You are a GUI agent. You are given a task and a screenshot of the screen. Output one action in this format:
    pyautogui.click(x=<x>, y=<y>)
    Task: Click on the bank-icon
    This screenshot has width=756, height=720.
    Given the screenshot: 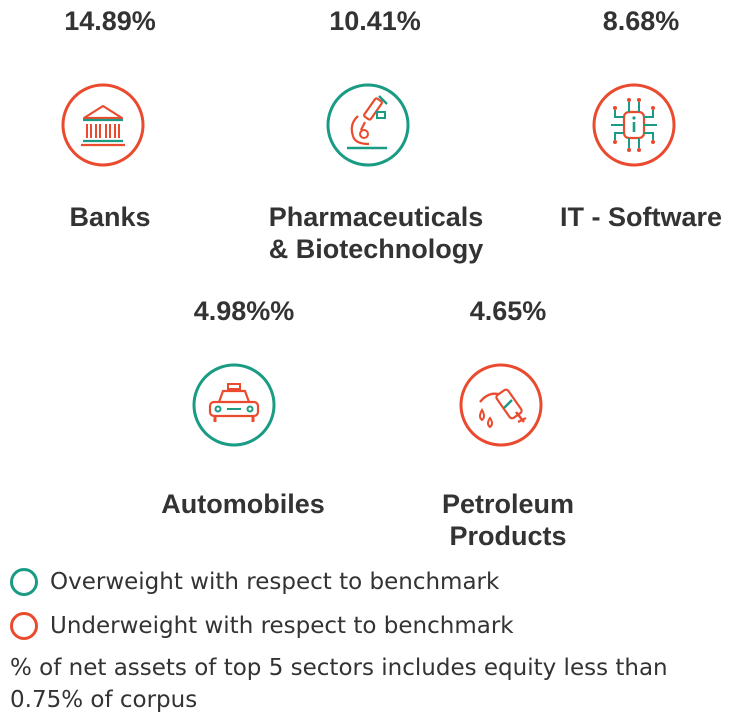 What is the action you would take?
    pyautogui.click(x=103, y=125)
    